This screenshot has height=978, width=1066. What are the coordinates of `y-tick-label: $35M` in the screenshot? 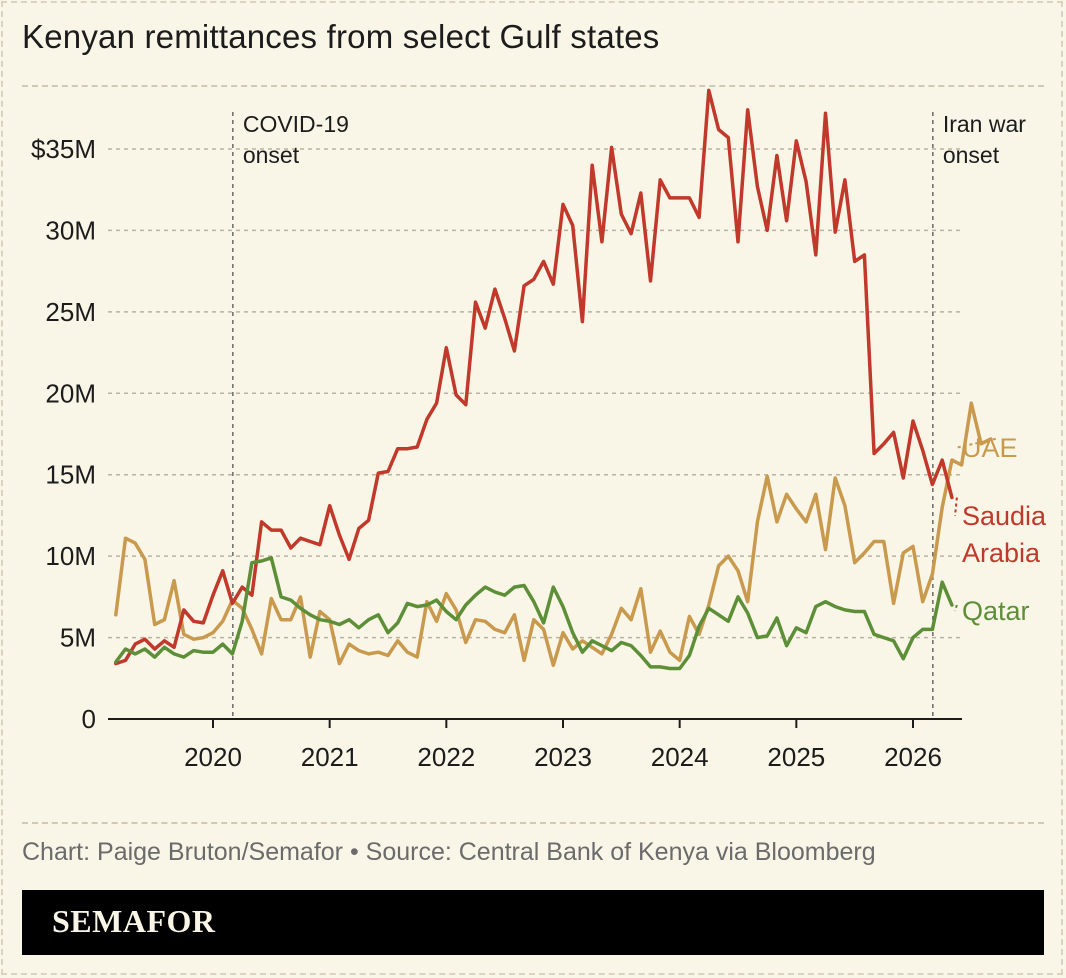 It's located at (63, 149).